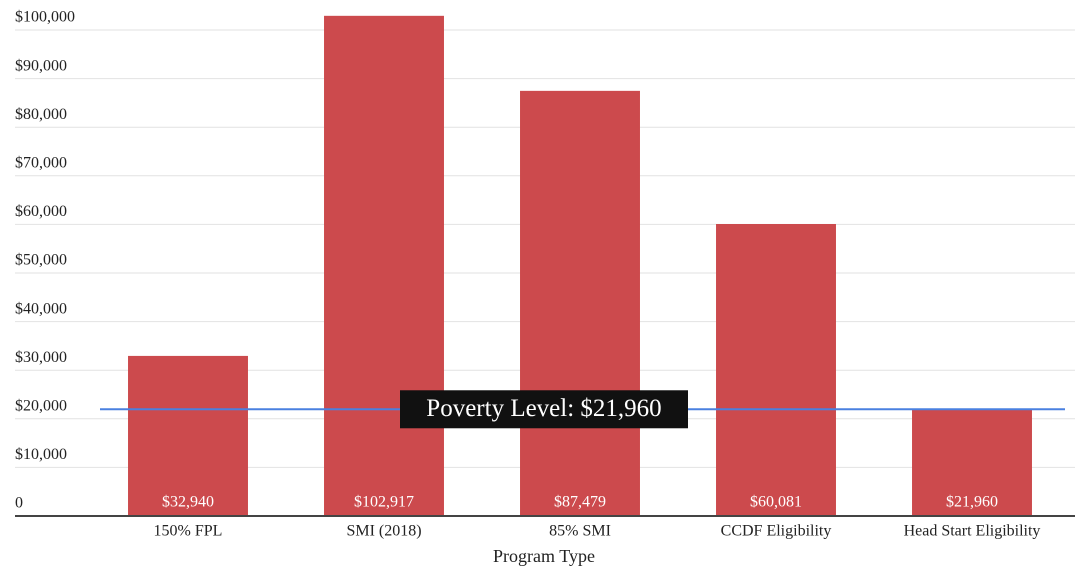 This screenshot has width=1081, height=571. Describe the element at coordinates (972, 531) in the screenshot. I see `x-tick-label: Head Start Eligibility` at that location.